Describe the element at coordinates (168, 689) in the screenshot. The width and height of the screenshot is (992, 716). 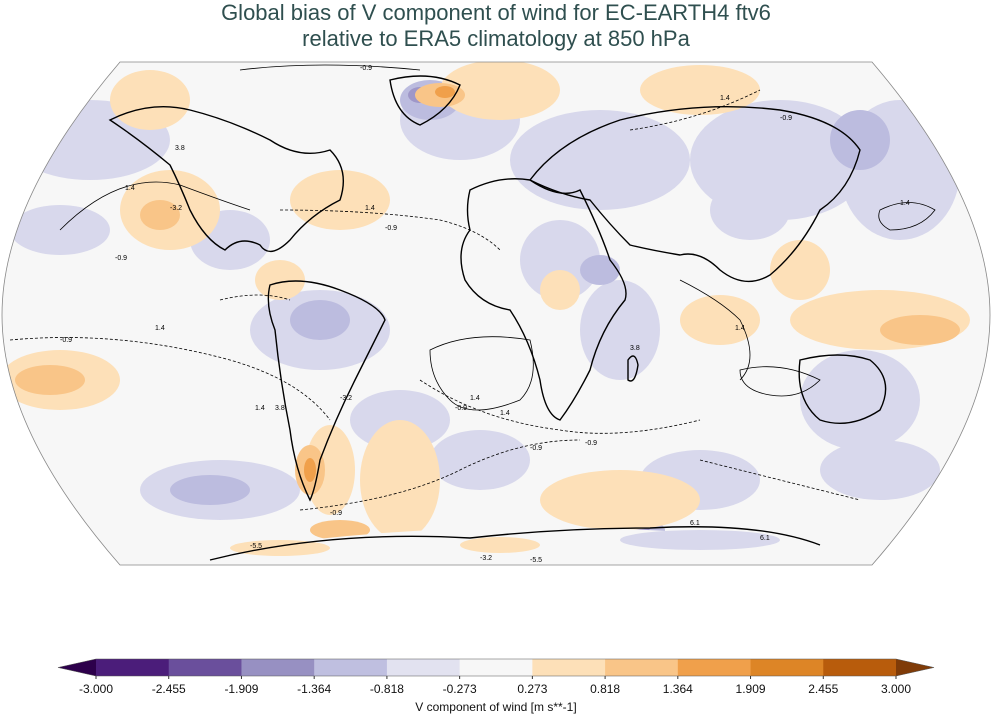
I see `colorbar-tick-label: -2.455` at that location.